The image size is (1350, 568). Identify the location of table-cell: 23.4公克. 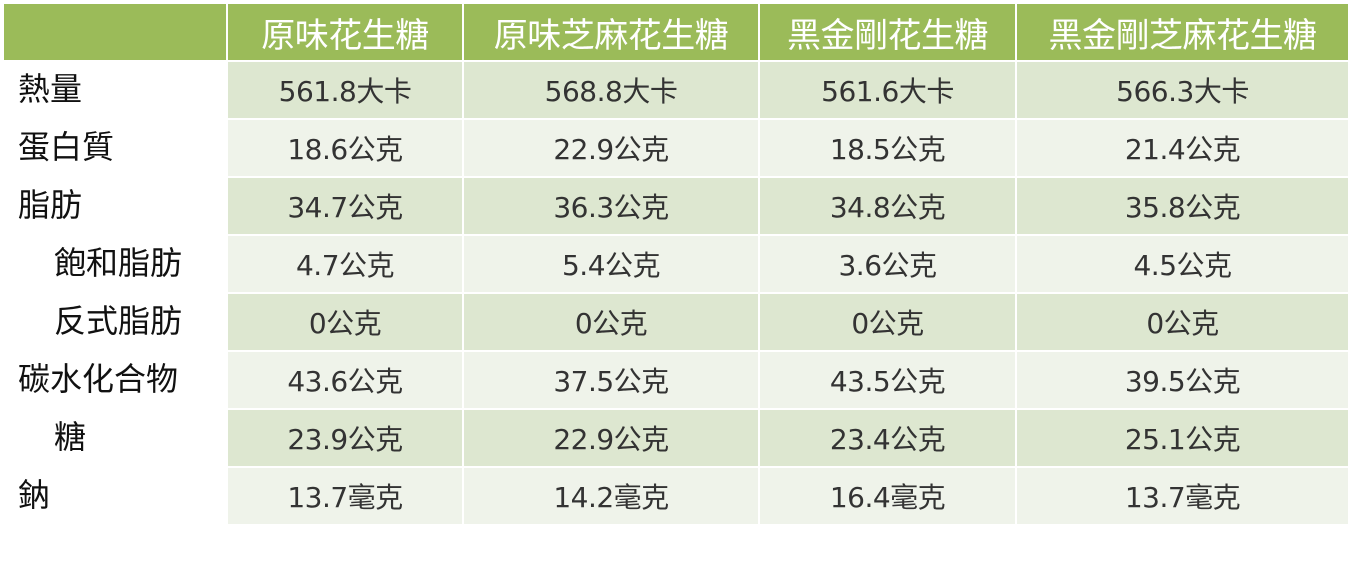
(887, 438).